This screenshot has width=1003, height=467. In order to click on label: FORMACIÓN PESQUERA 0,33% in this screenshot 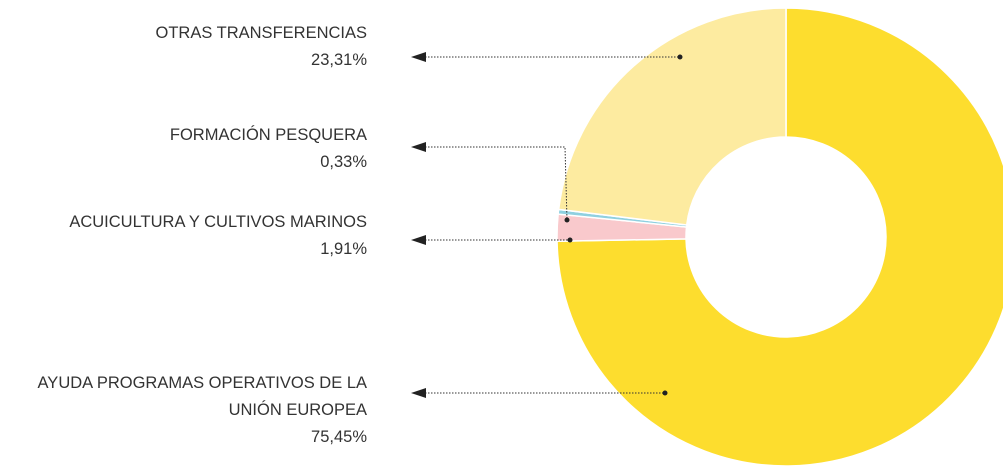, I will do `click(183, 149)`.